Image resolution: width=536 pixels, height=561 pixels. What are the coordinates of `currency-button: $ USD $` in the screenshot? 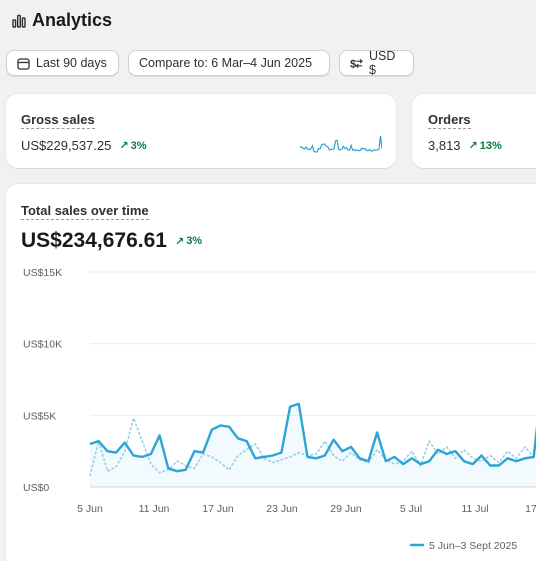 It's located at (376, 63).